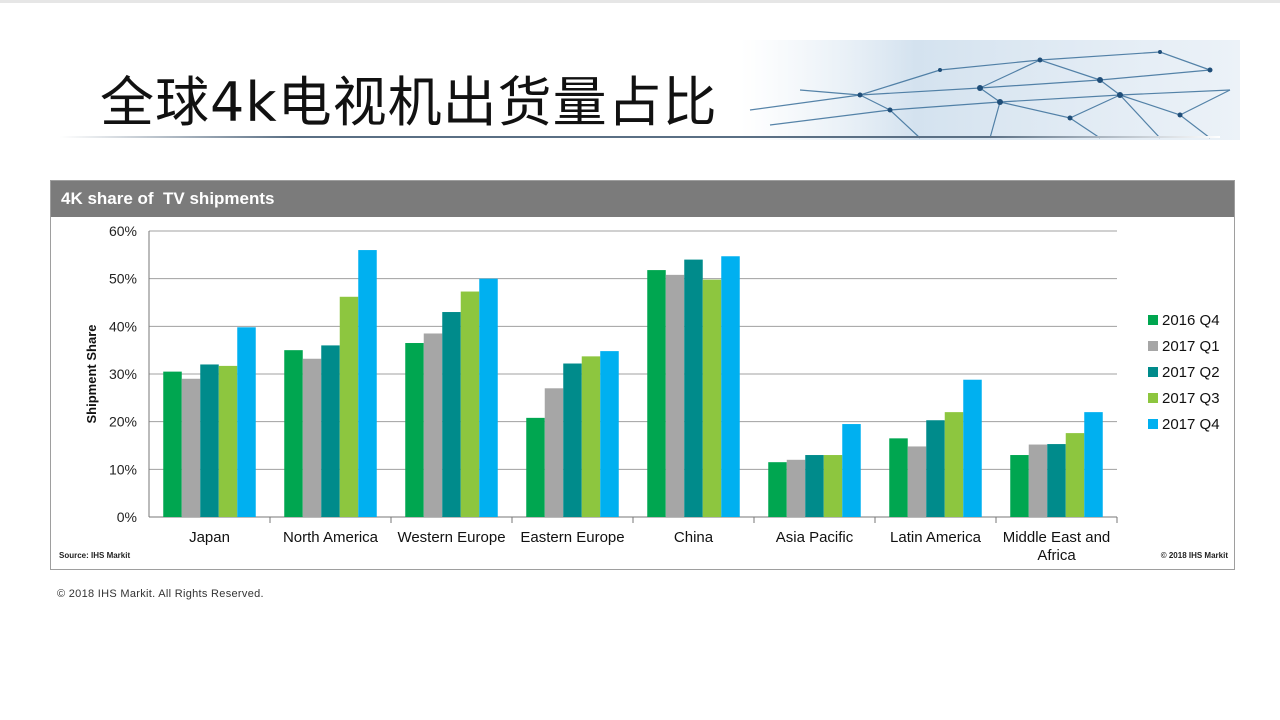  Describe the element at coordinates (572, 537) in the screenshot. I see `x-category-label: Eastern Europe` at that location.